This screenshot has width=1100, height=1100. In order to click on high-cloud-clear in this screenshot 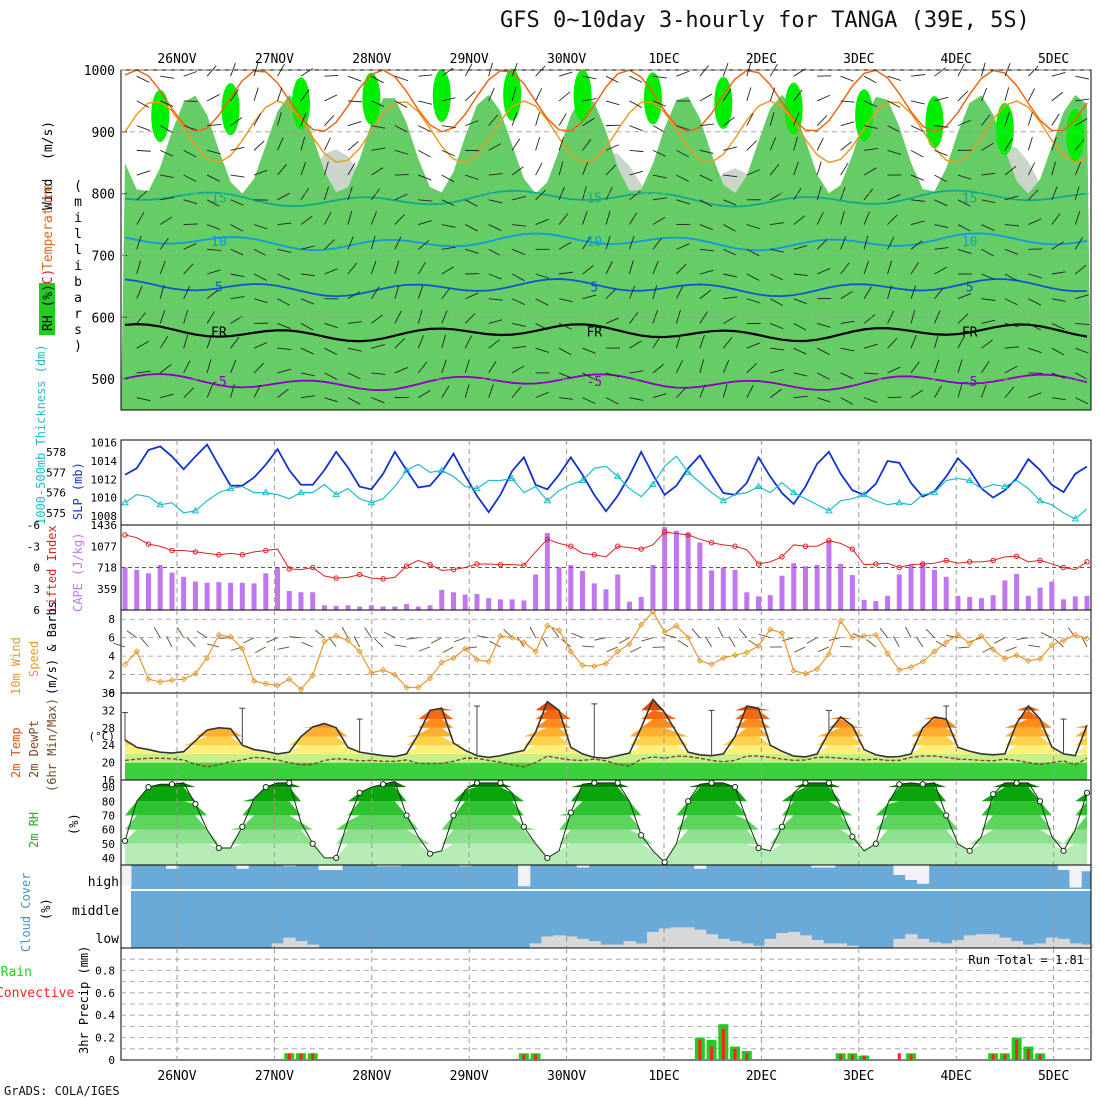, I will do `click(582, 866)`.